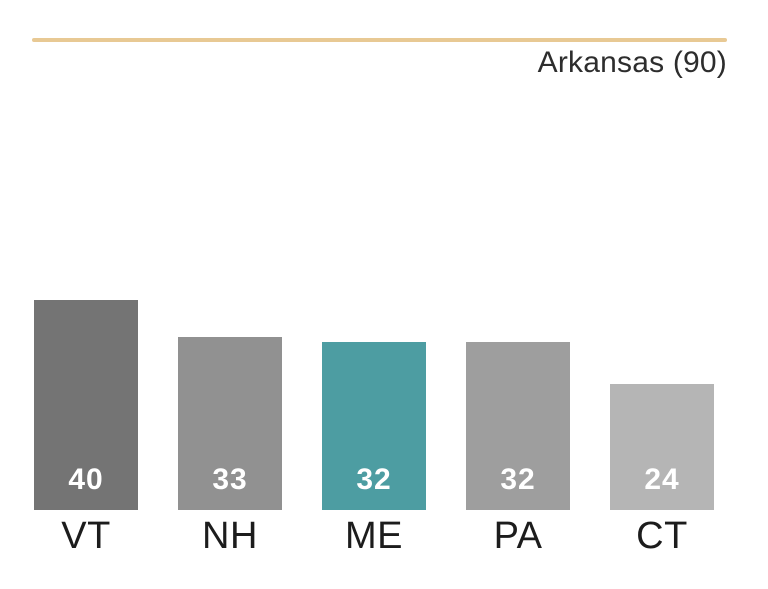 The image size is (768, 589). I want to click on bar-nh: 33 NH, so click(230, 445).